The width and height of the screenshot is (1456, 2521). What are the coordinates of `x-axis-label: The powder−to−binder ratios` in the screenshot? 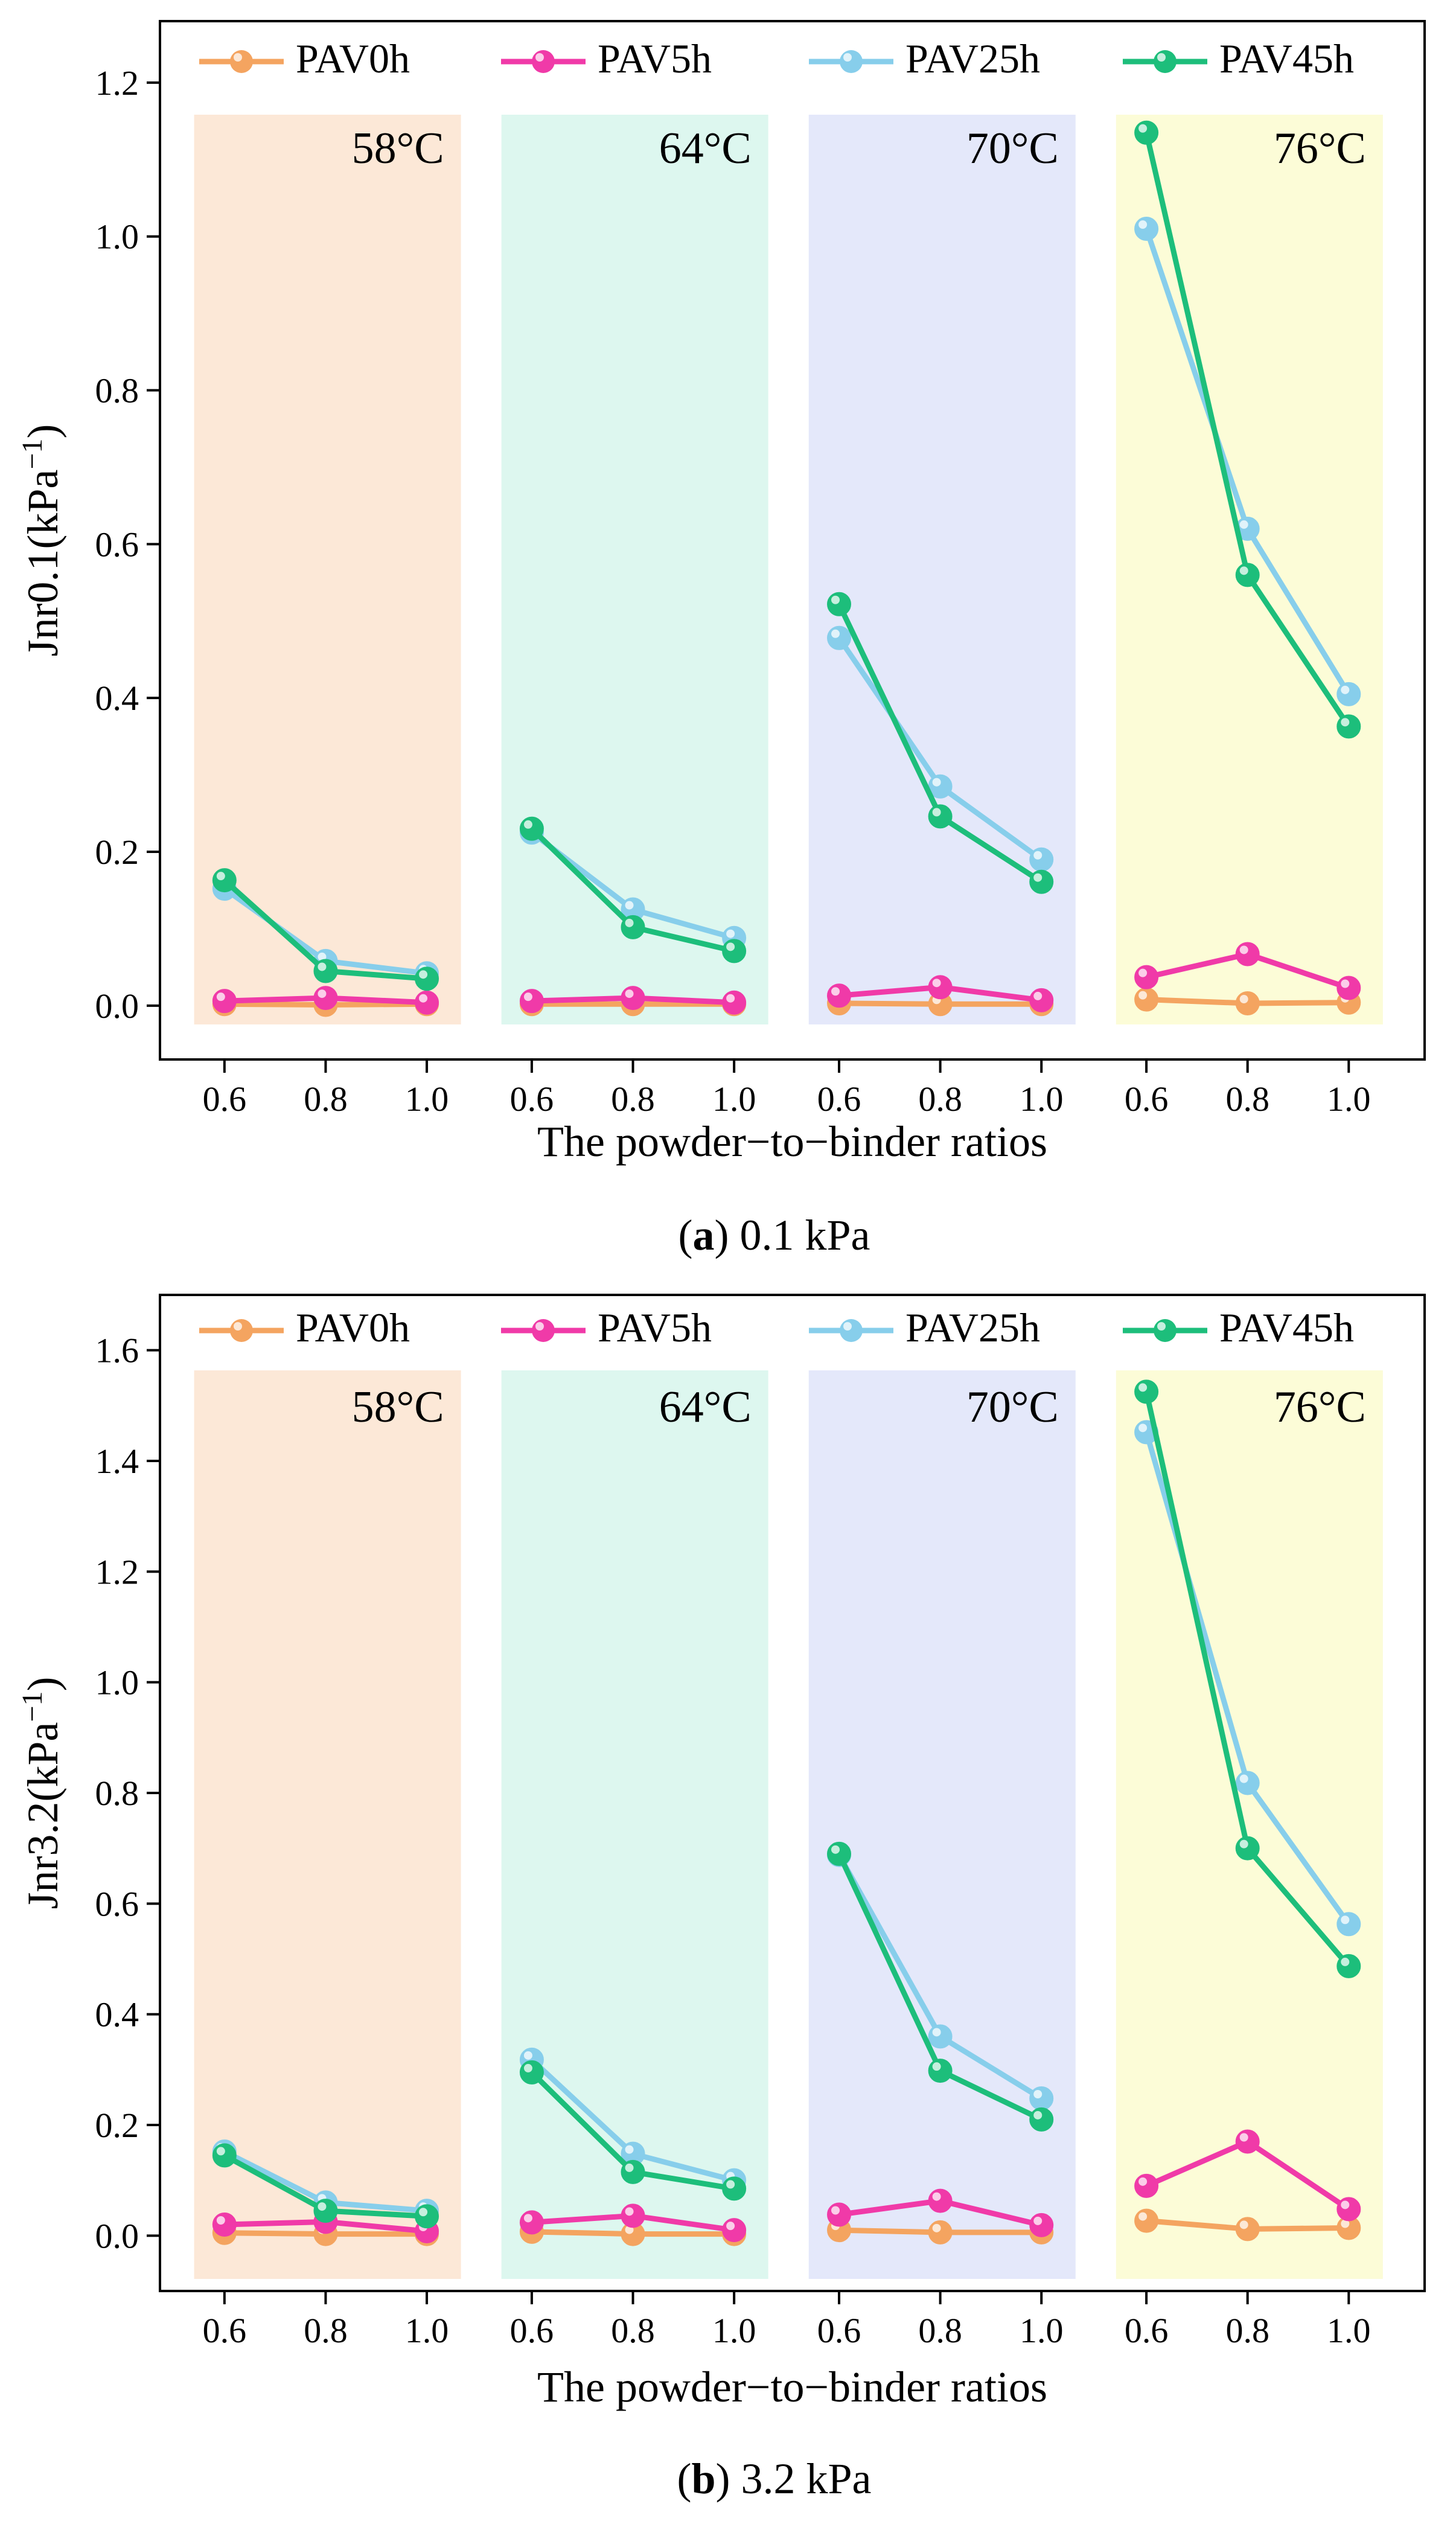 It's located at (792, 1141).